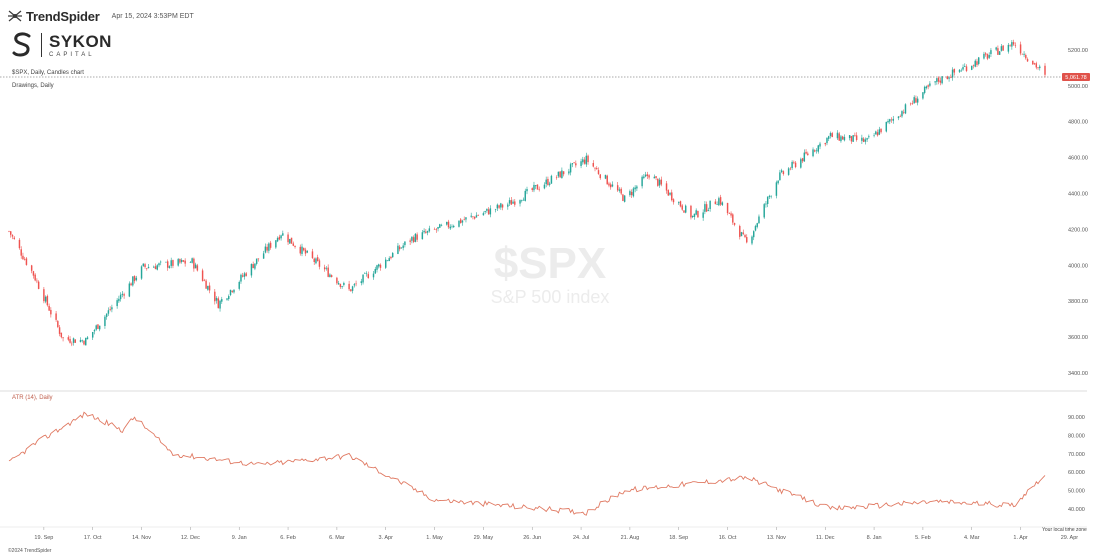 The width and height of the screenshot is (1100, 556). What do you see at coordinates (1078, 51) in the screenshot?
I see `price-tick-label: 5200.00` at bounding box center [1078, 51].